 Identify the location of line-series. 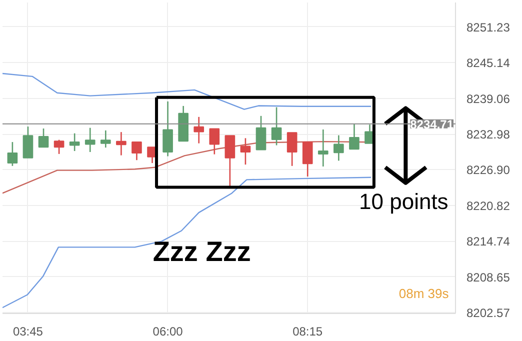
(187, 91).